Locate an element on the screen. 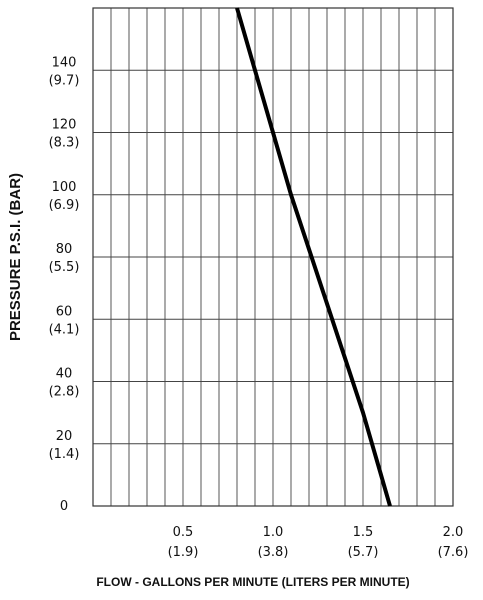 This screenshot has width=483, height=600. y-tick-sublabel: (5.5) is located at coordinates (64, 267).